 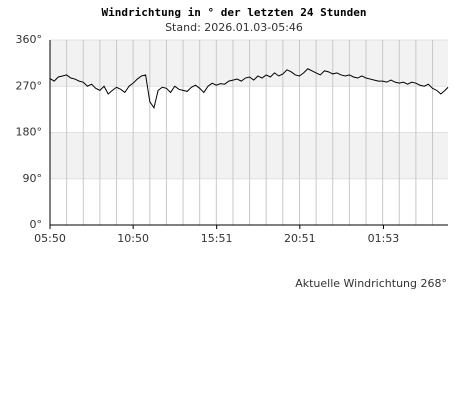 What do you see at coordinates (50, 238) in the screenshot?
I see `x-tick-label: 05:50` at bounding box center [50, 238].